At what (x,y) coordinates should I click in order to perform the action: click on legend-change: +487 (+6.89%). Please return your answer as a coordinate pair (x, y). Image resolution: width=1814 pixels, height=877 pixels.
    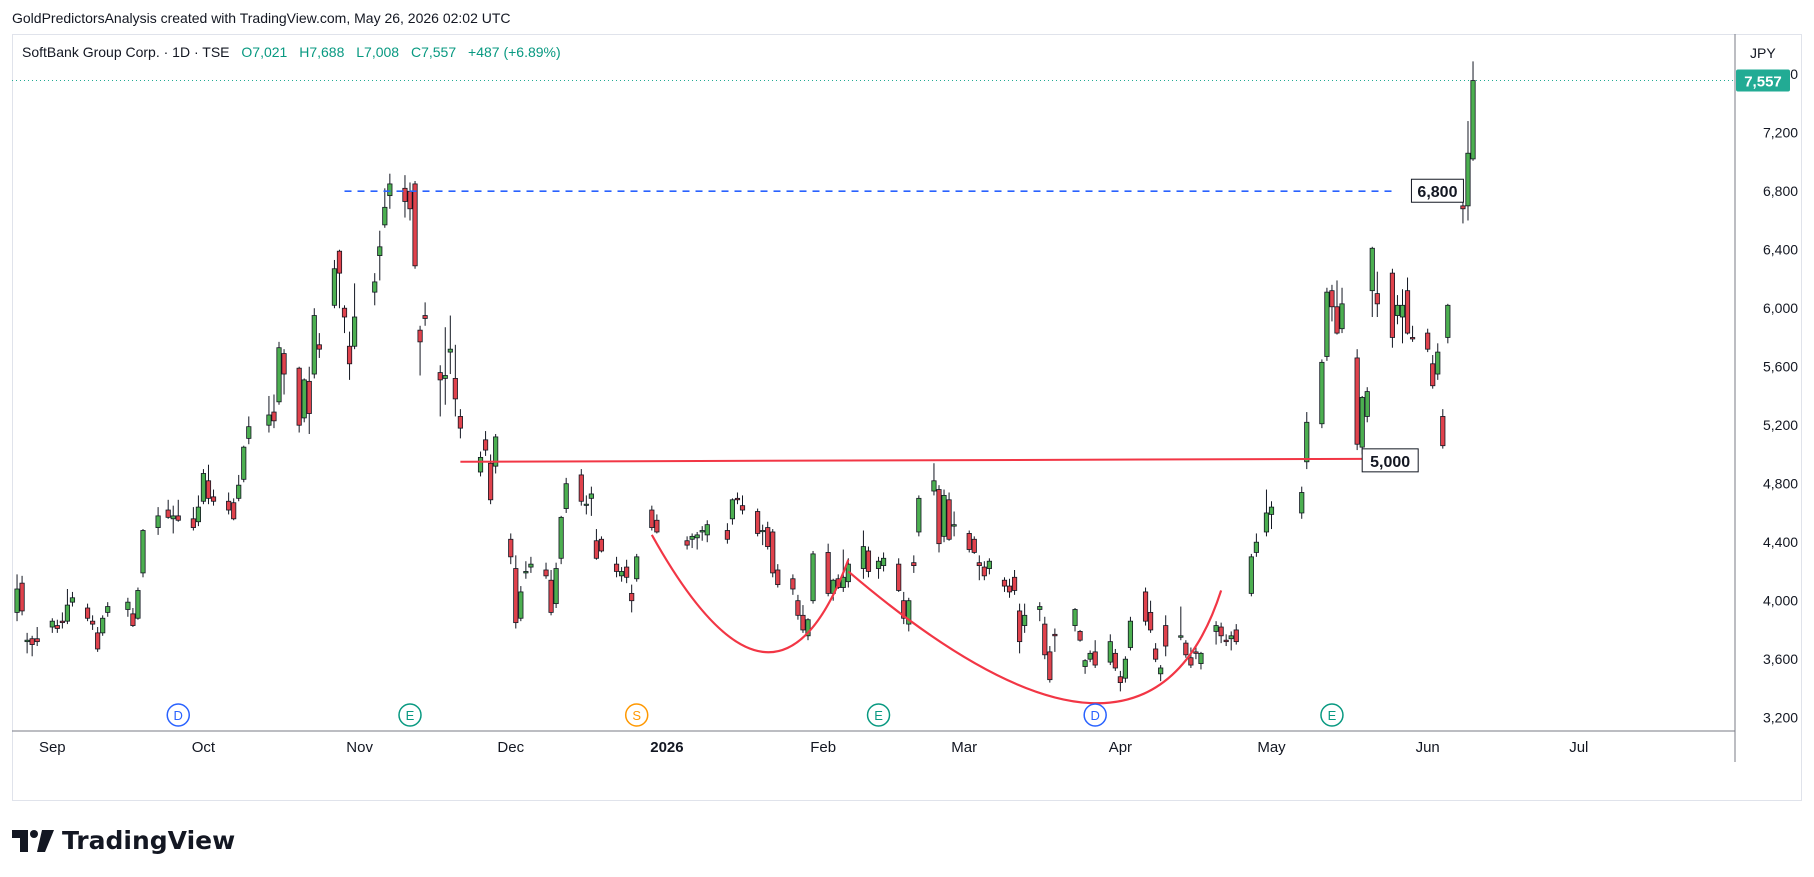
    Looking at the image, I should click on (514, 52).